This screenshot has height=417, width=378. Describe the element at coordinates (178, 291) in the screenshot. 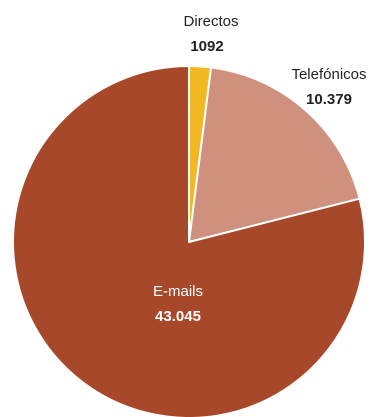

I see `slice-label-emails: E-mails` at that location.